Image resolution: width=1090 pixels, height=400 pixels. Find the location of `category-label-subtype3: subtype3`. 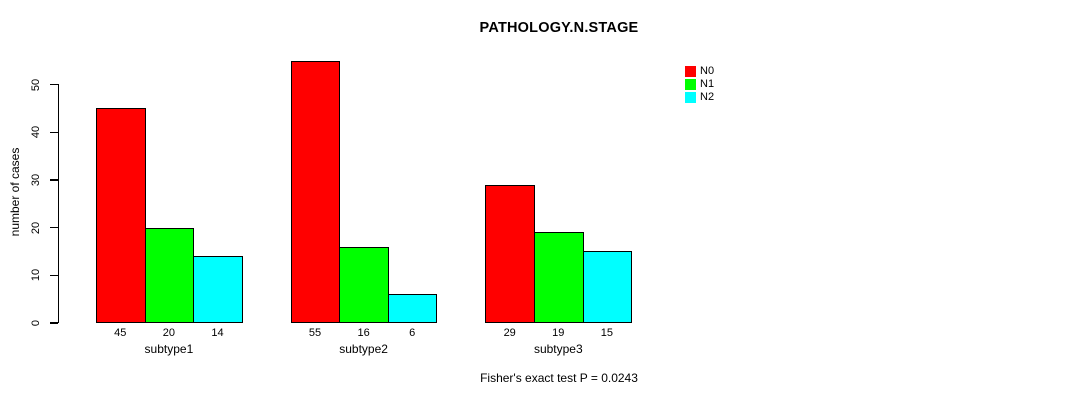

category-label-subtype3: subtype3 is located at coordinates (558, 349).